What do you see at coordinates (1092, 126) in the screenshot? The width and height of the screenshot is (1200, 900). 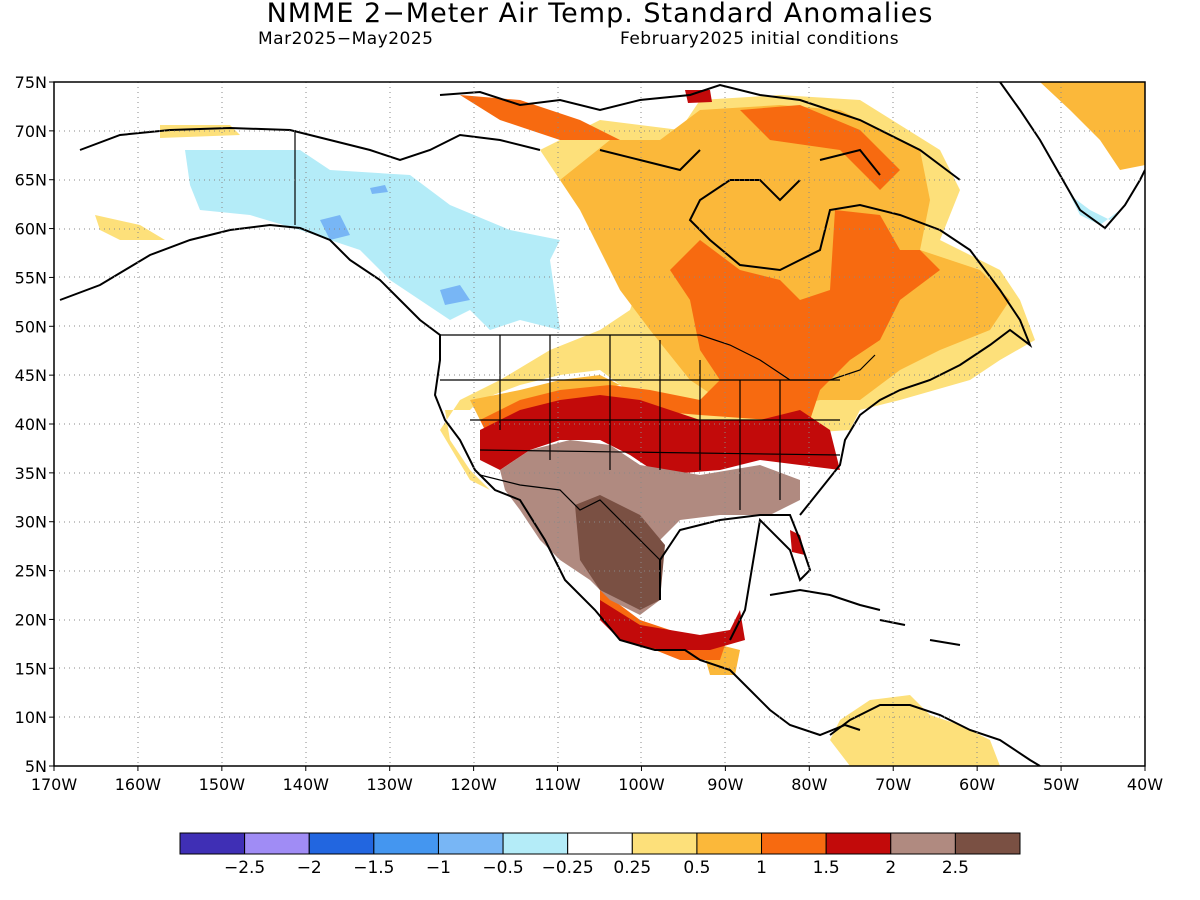 I see `orange-greenland` at bounding box center [1092, 126].